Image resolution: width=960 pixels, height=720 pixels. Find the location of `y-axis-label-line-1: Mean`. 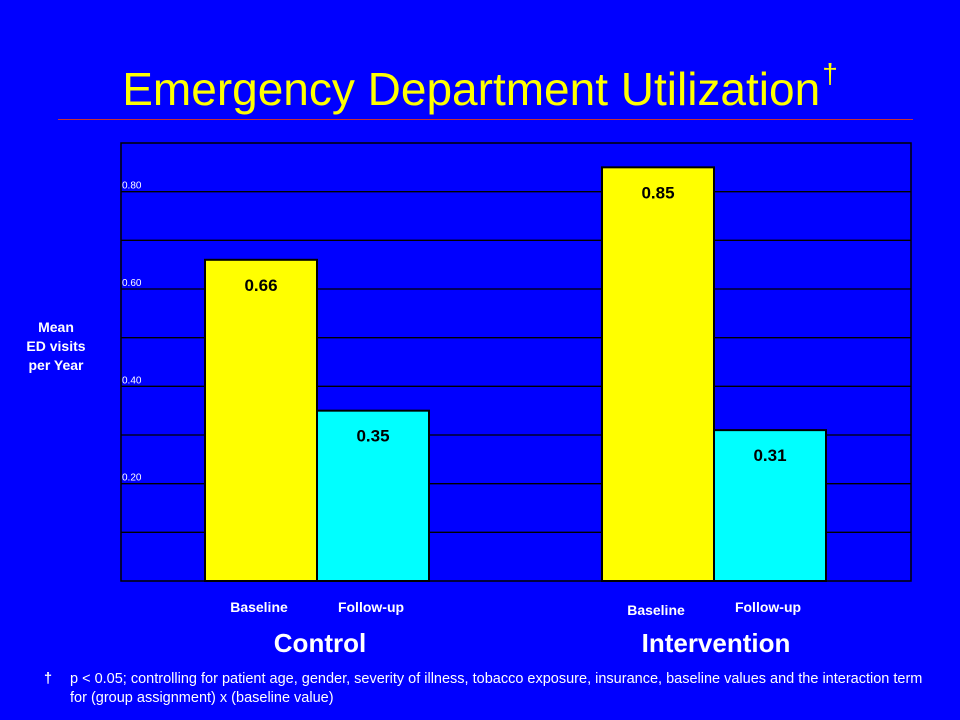

y-axis-label-line-1: Mean is located at coordinates (56, 327).